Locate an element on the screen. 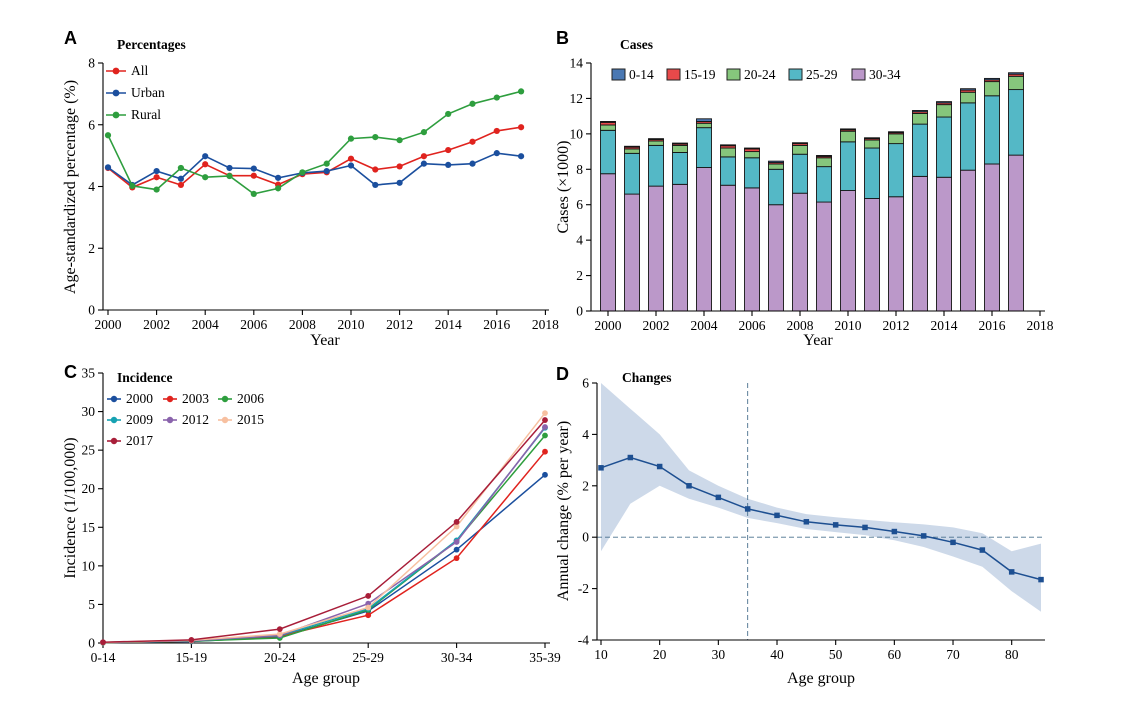 The width and height of the screenshot is (1148, 706). tick-label: 2010 is located at coordinates (848, 325).